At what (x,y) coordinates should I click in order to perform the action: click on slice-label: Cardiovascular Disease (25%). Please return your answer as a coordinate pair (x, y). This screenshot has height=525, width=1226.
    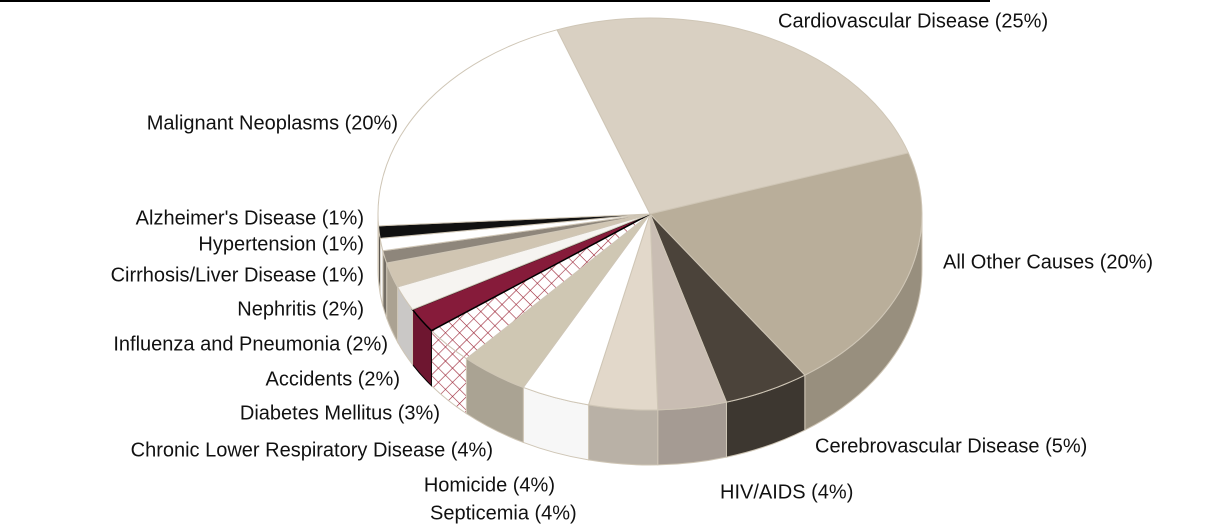
    Looking at the image, I should click on (913, 21).